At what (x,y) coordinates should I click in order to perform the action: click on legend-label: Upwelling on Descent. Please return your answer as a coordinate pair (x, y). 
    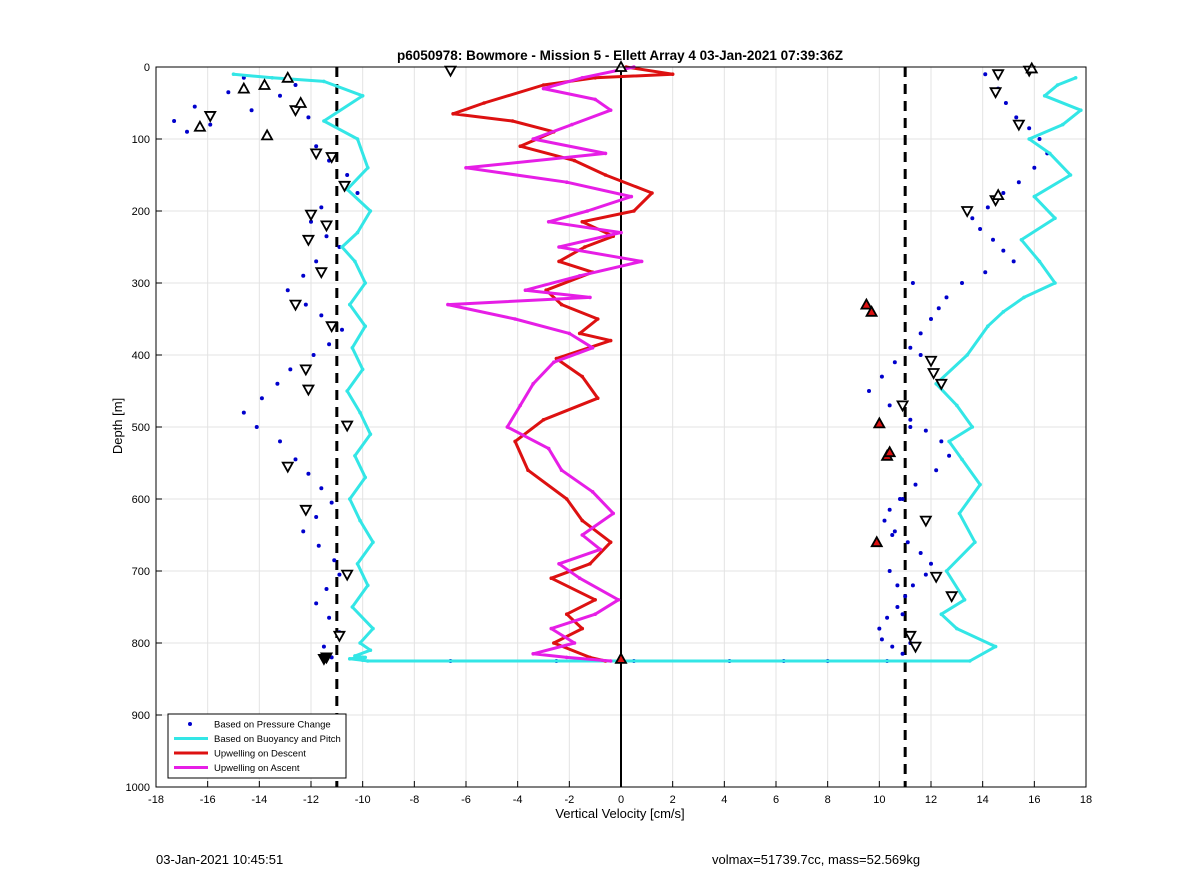
    Looking at the image, I should click on (260, 754).